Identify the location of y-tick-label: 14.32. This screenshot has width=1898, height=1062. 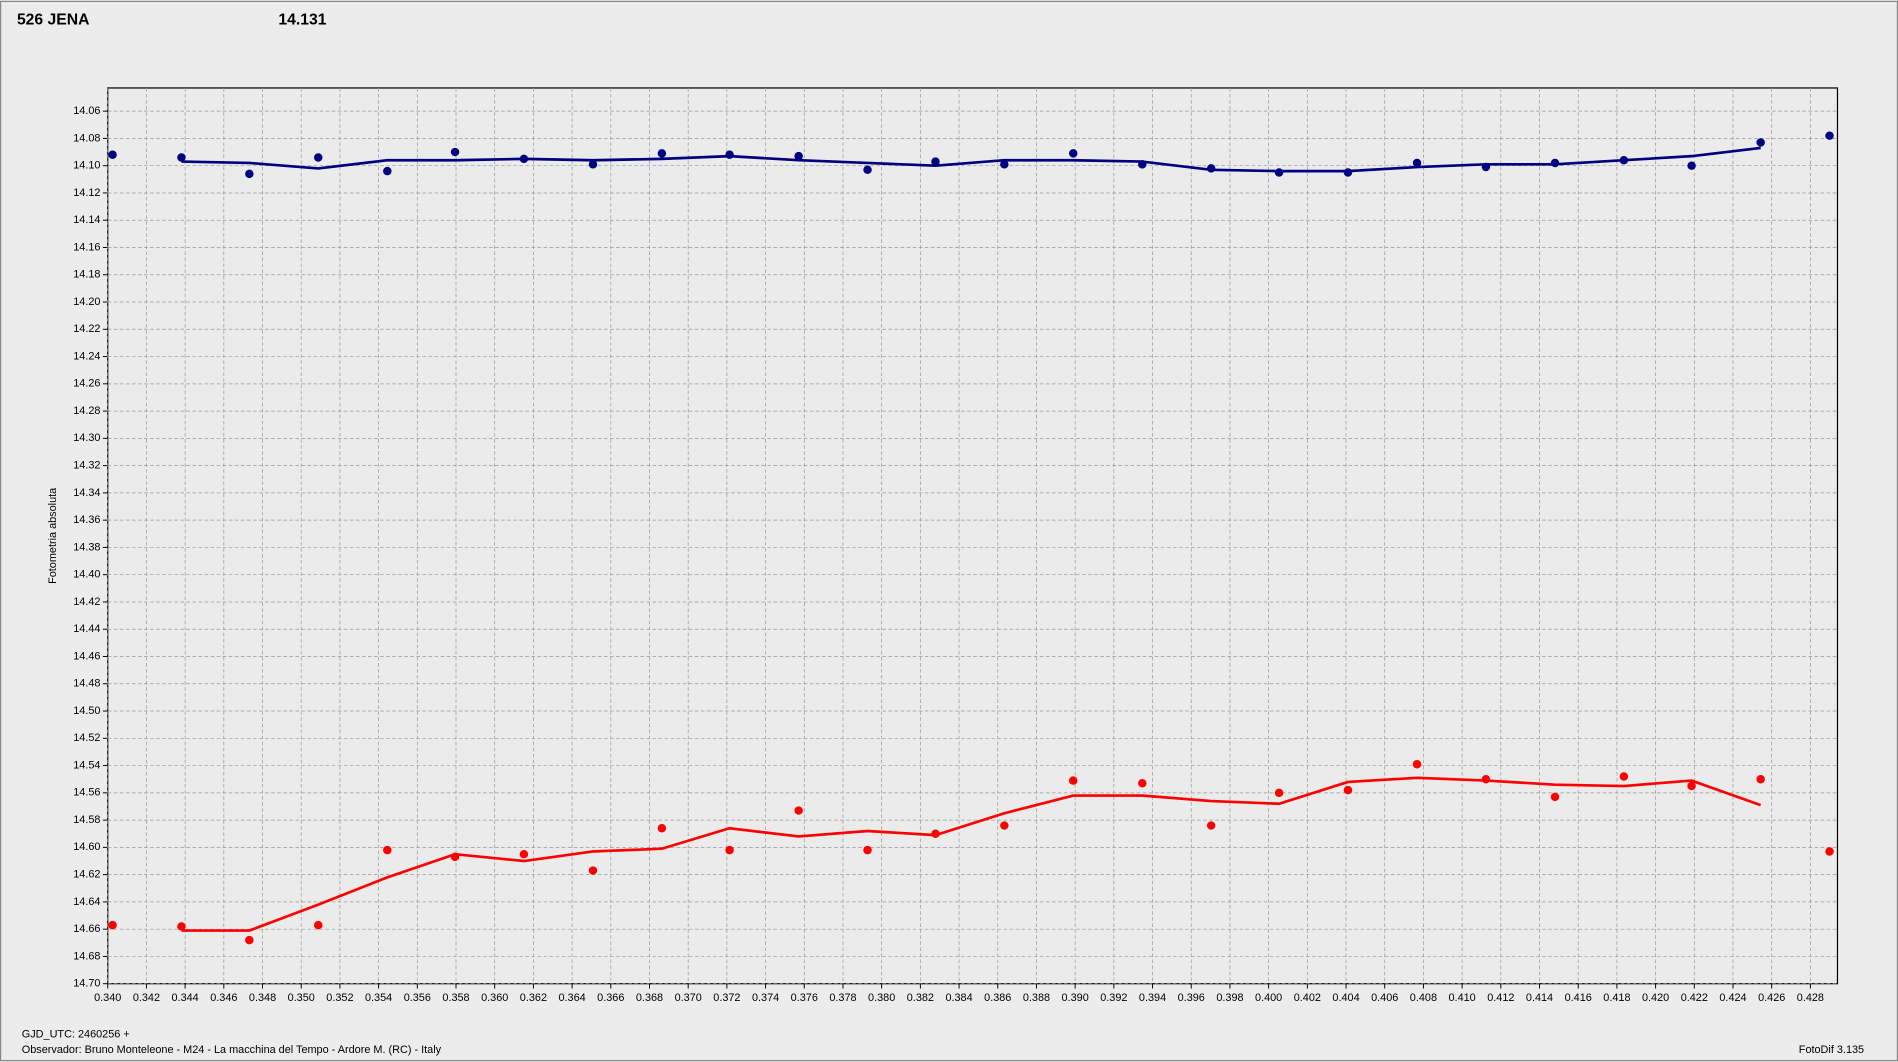
(86, 466).